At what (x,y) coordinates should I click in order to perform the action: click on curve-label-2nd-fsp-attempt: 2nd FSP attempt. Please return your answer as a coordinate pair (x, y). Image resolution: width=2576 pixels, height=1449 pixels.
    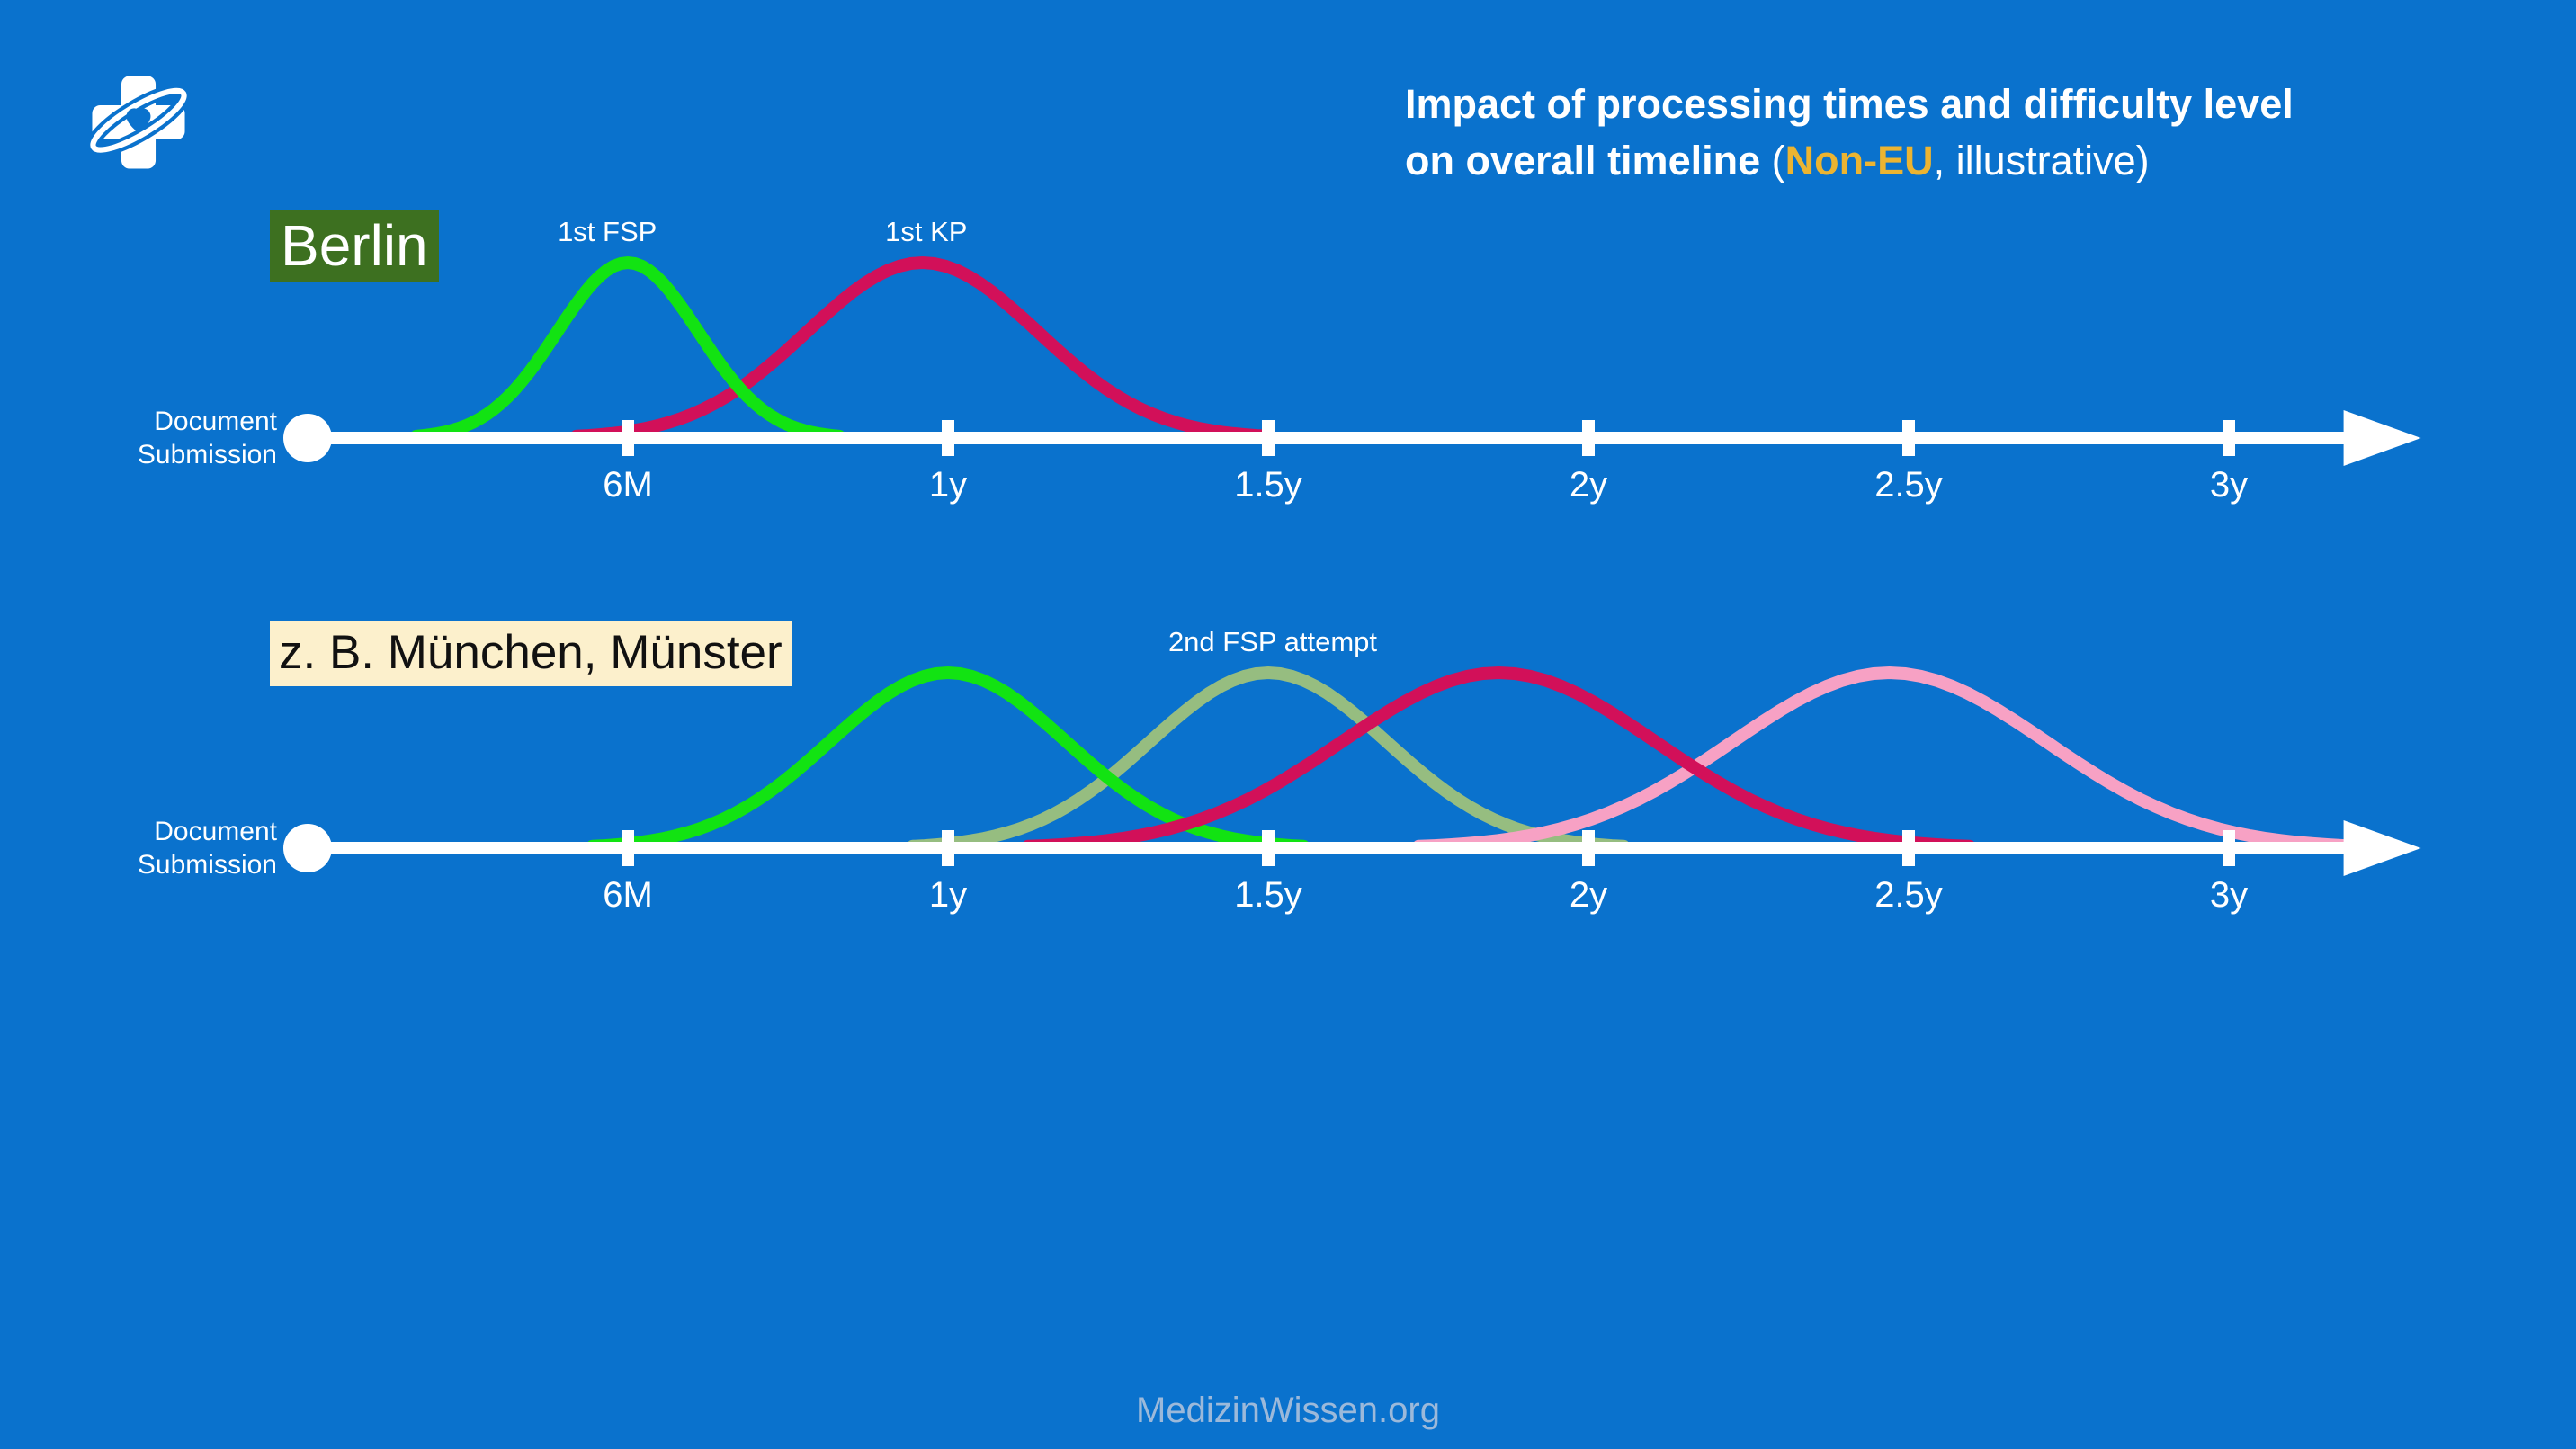
    Looking at the image, I should click on (1272, 641).